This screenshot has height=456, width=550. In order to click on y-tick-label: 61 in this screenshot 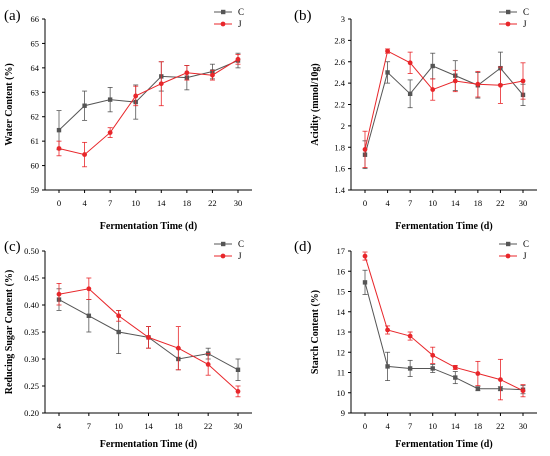, I will do `click(35, 141)`.